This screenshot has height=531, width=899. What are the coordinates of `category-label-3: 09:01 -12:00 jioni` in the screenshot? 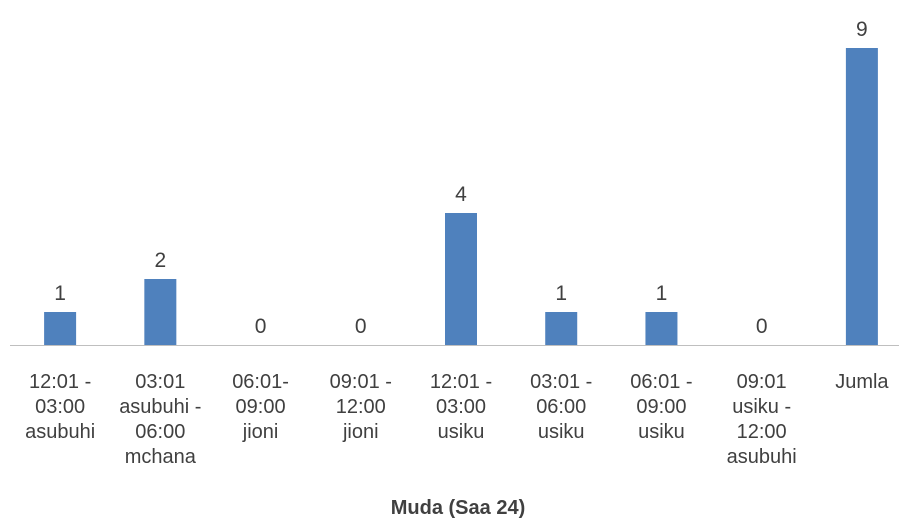 It's located at (361, 407).